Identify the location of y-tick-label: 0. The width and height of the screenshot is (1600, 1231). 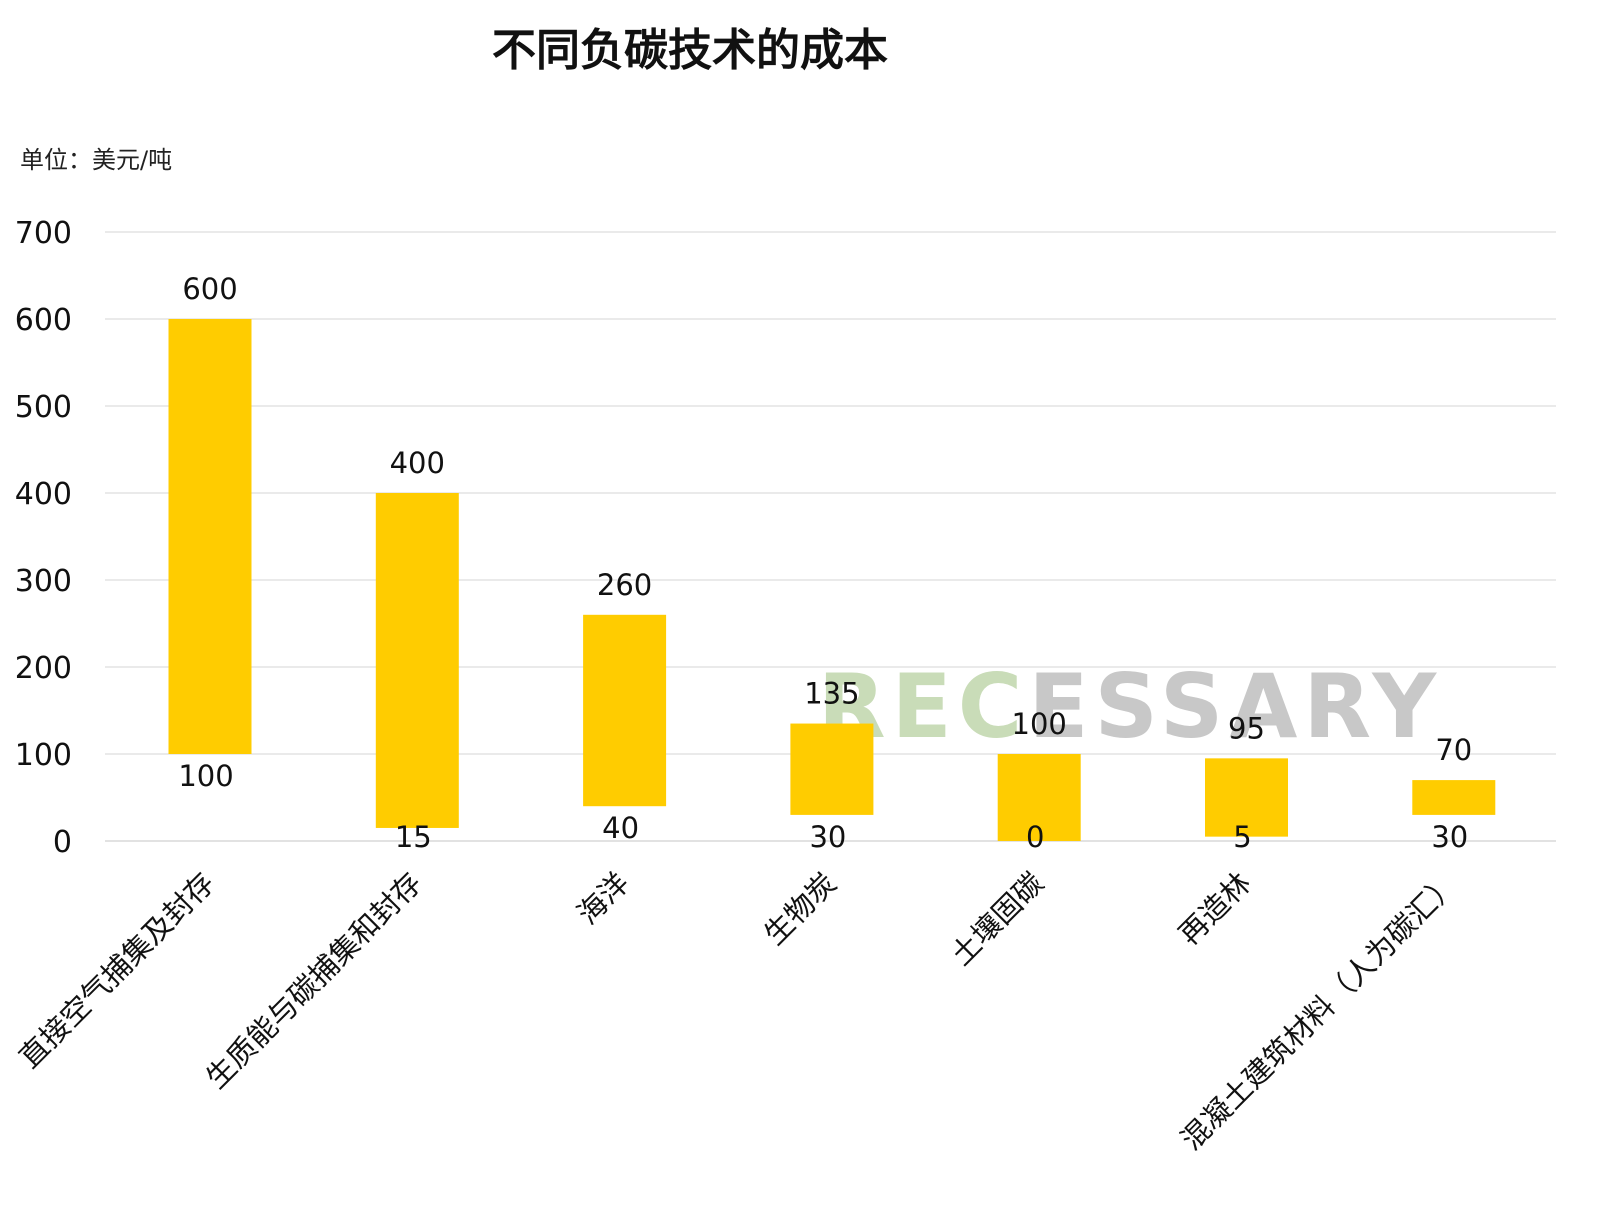
(62, 842).